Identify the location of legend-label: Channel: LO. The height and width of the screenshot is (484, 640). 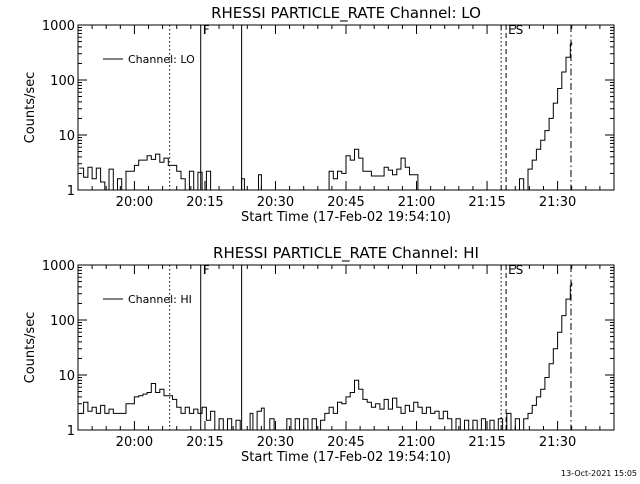
(161, 59).